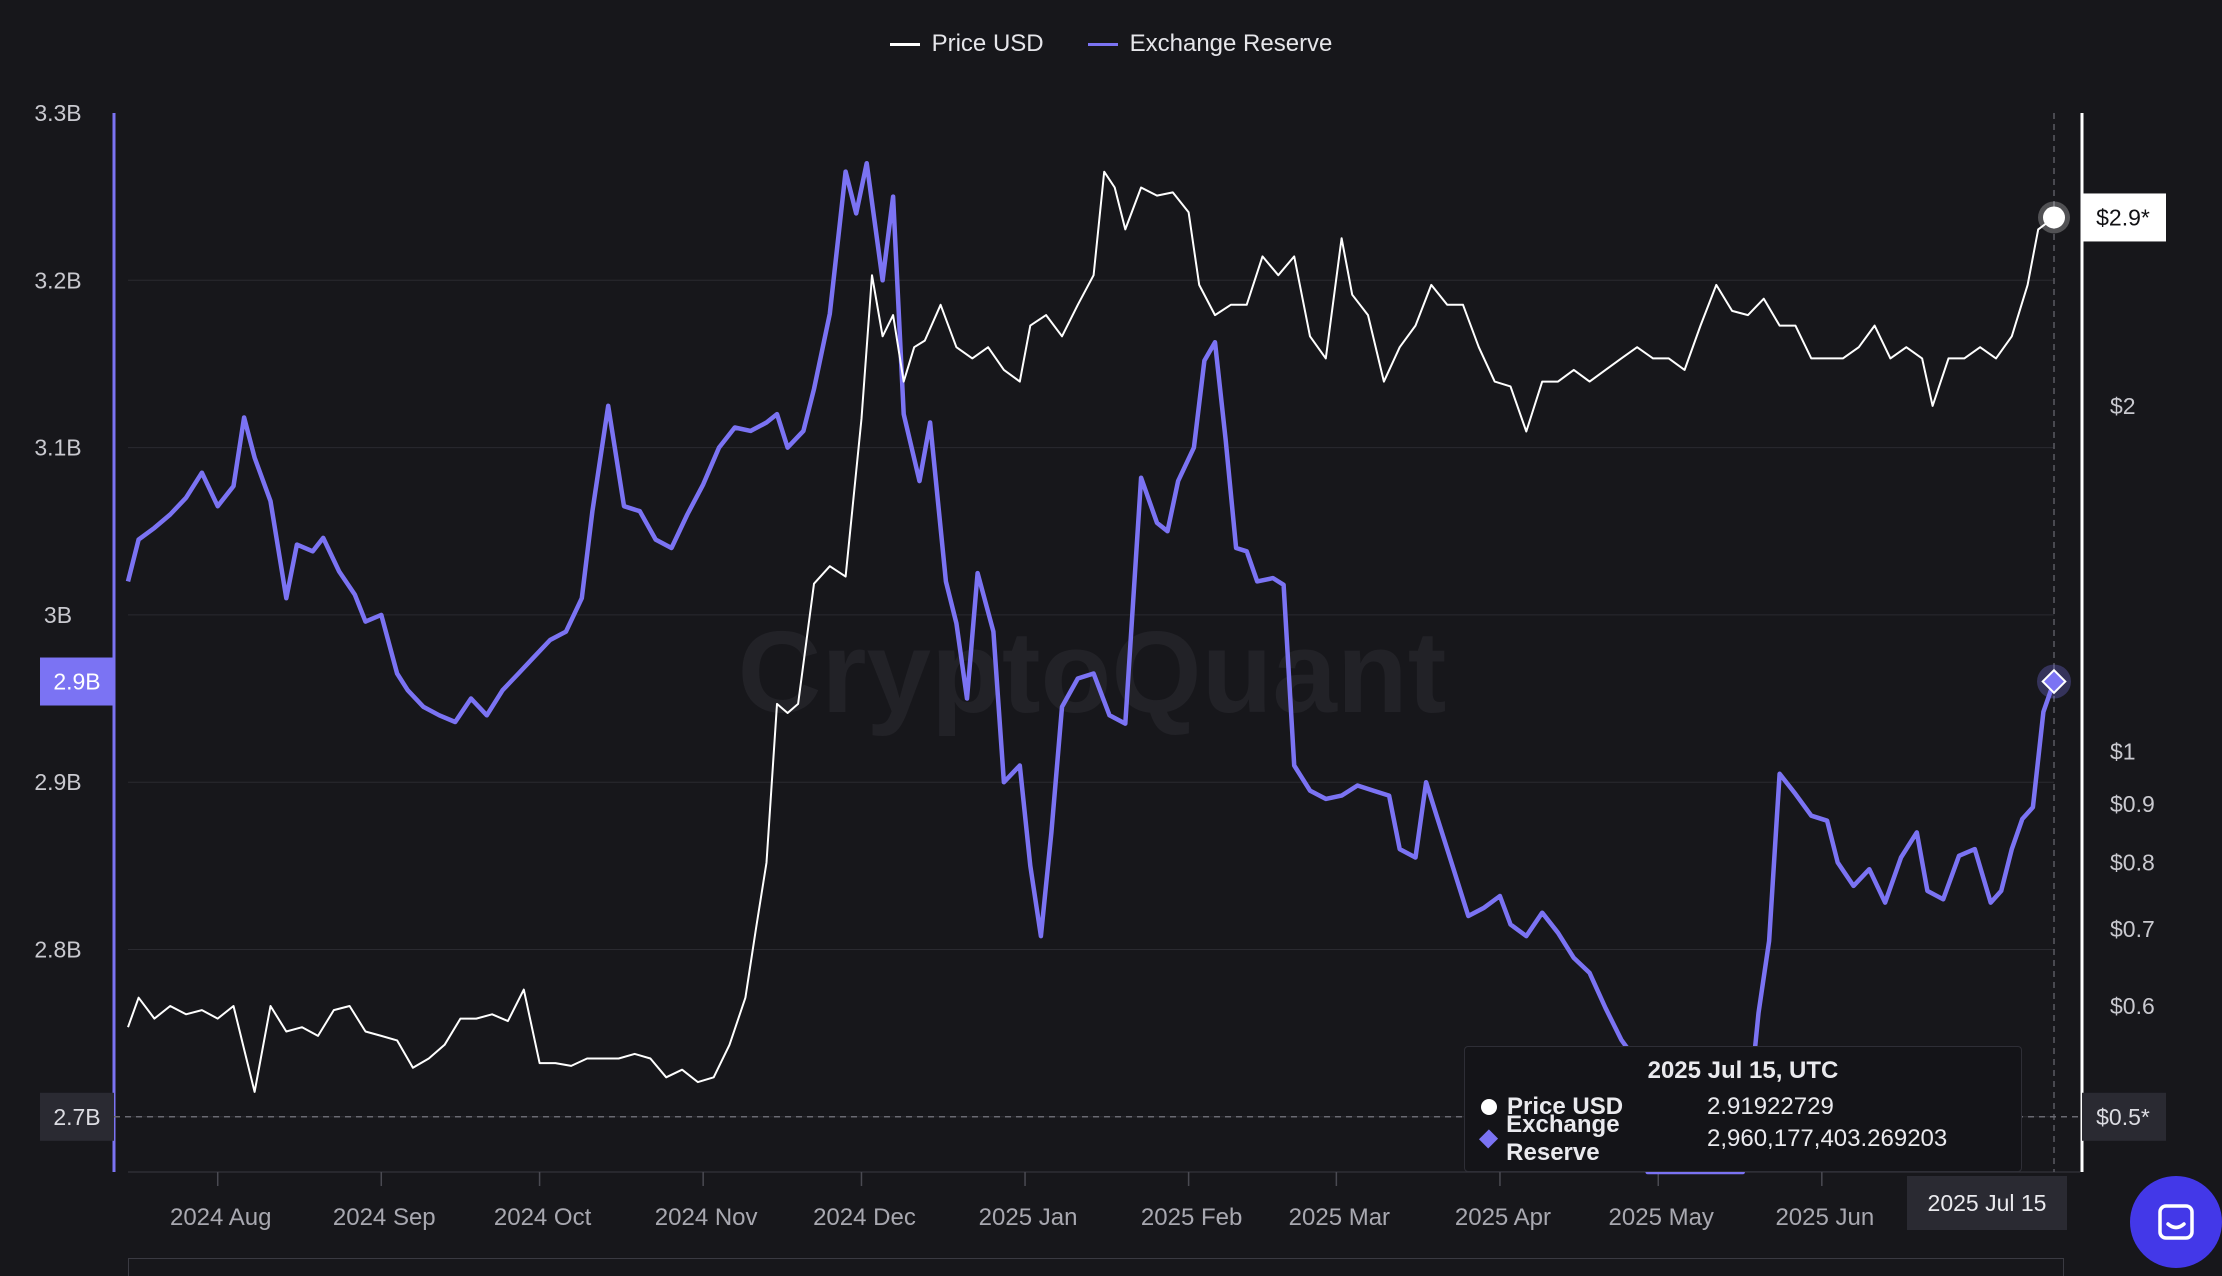  What do you see at coordinates (2132, 929) in the screenshot?
I see `right-tick-label: $0.7` at bounding box center [2132, 929].